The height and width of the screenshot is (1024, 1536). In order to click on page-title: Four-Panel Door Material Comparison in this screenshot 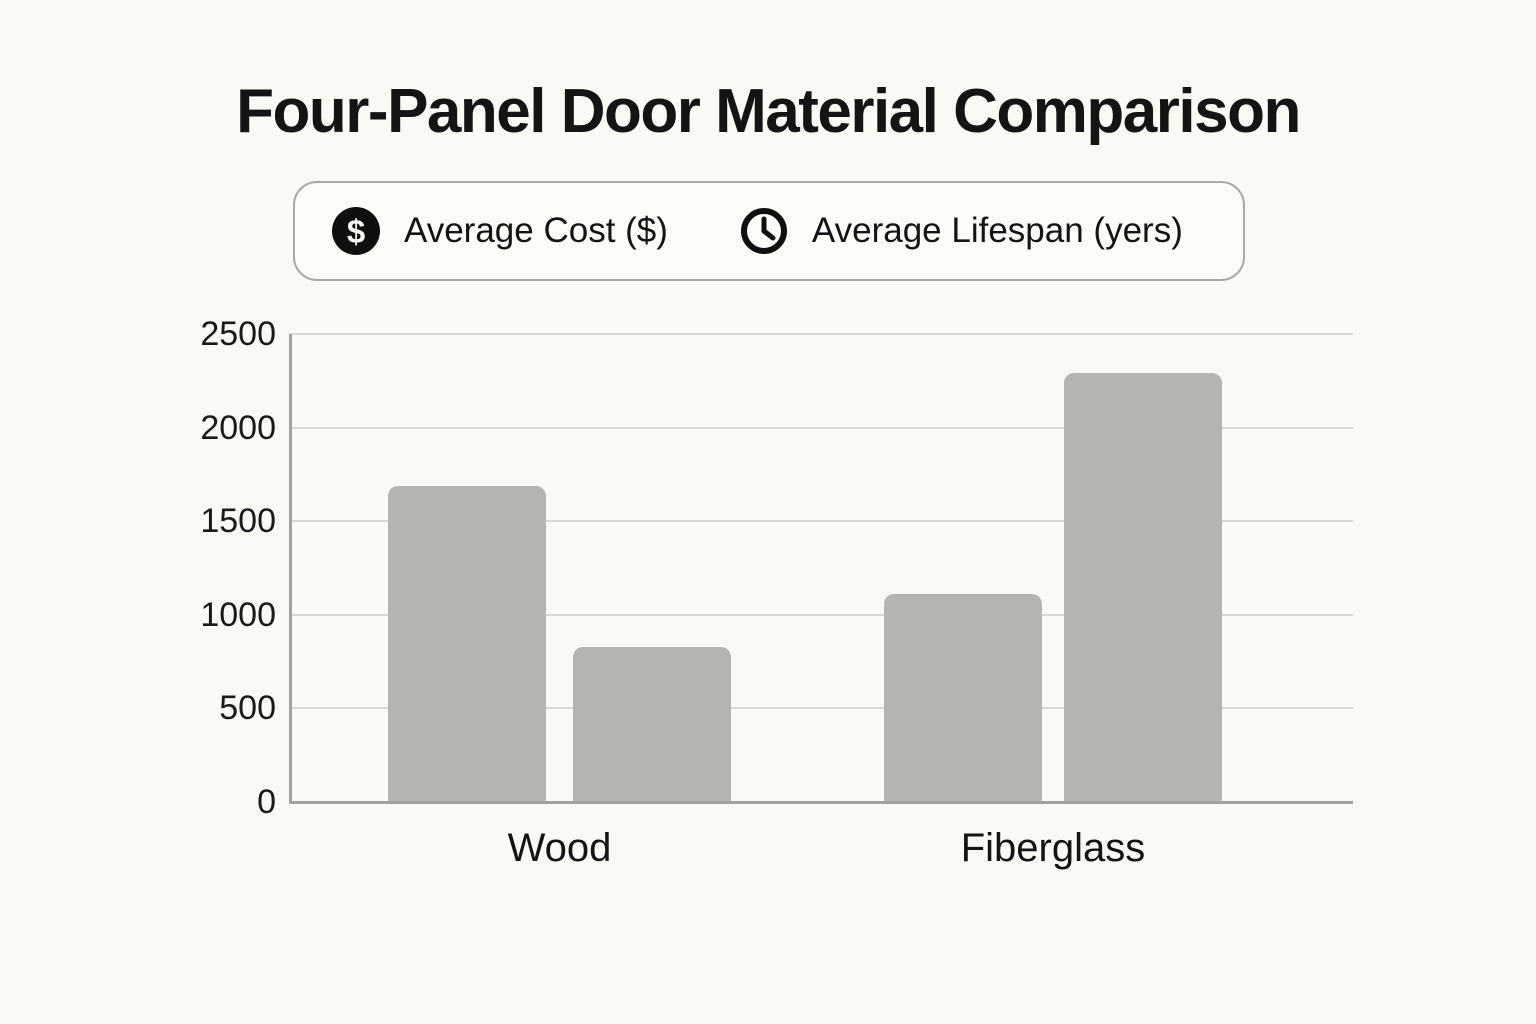, I will do `click(768, 111)`.